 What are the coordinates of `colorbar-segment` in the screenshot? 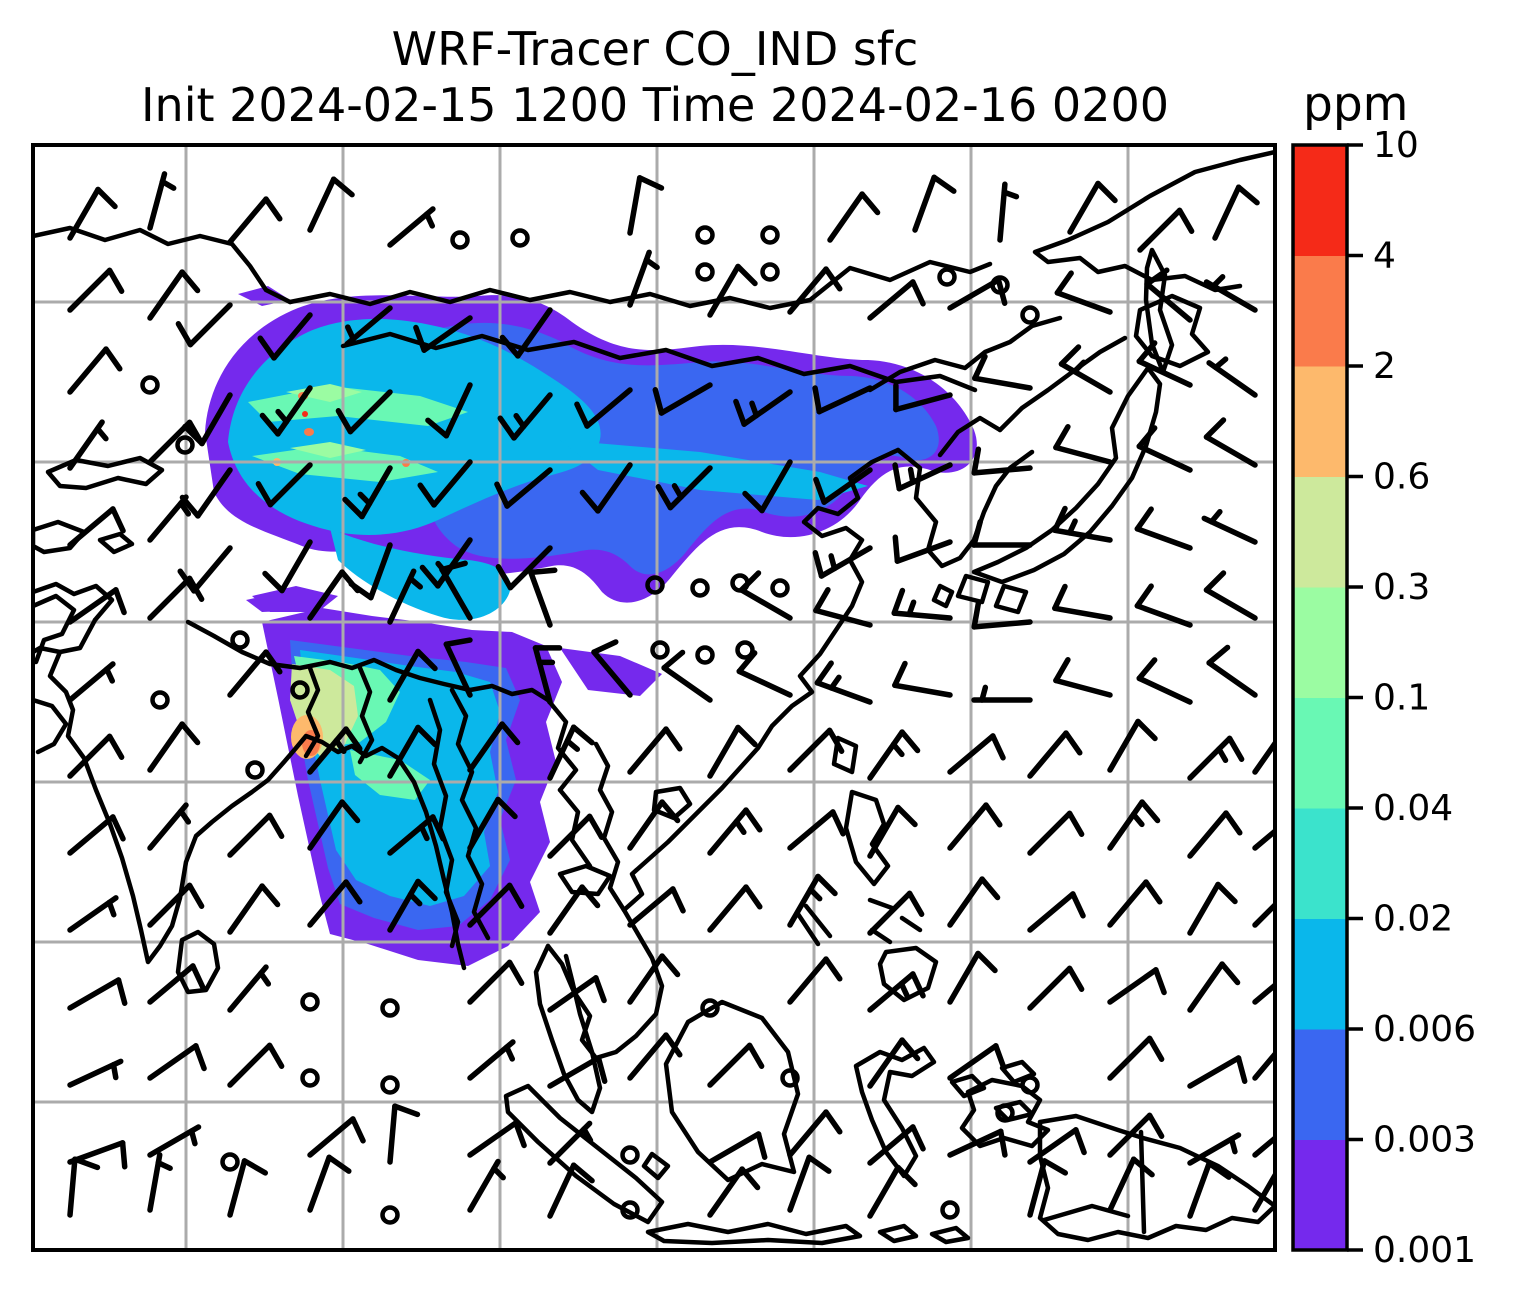 It's located at (1320, 974).